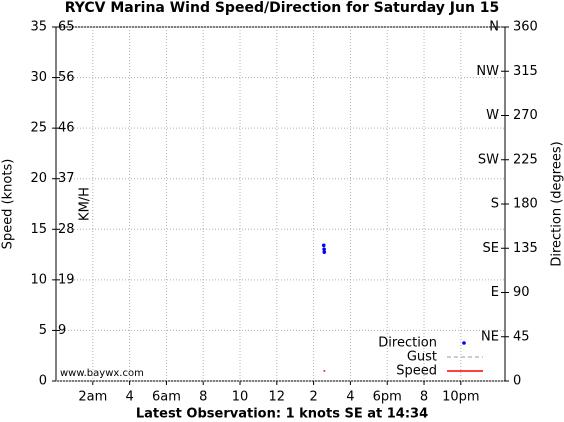  What do you see at coordinates (422, 357) in the screenshot?
I see `legend-label: Gust` at bounding box center [422, 357].